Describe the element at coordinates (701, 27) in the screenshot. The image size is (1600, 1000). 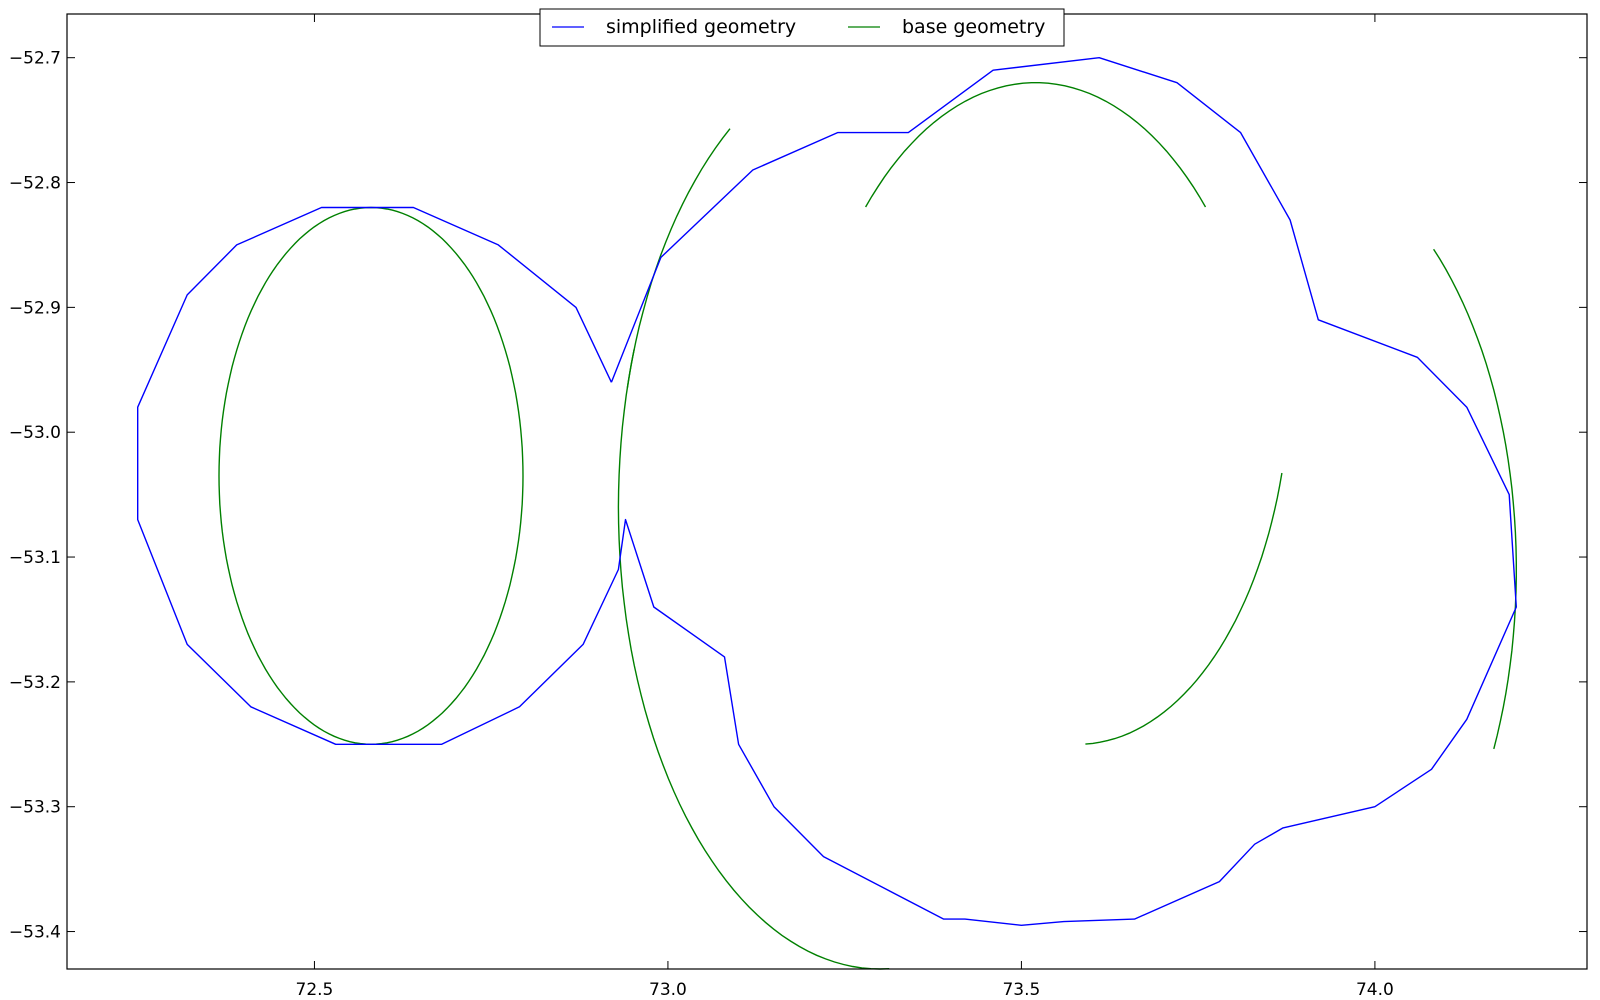
I see `legend-label-simplified: simplified geometry` at that location.